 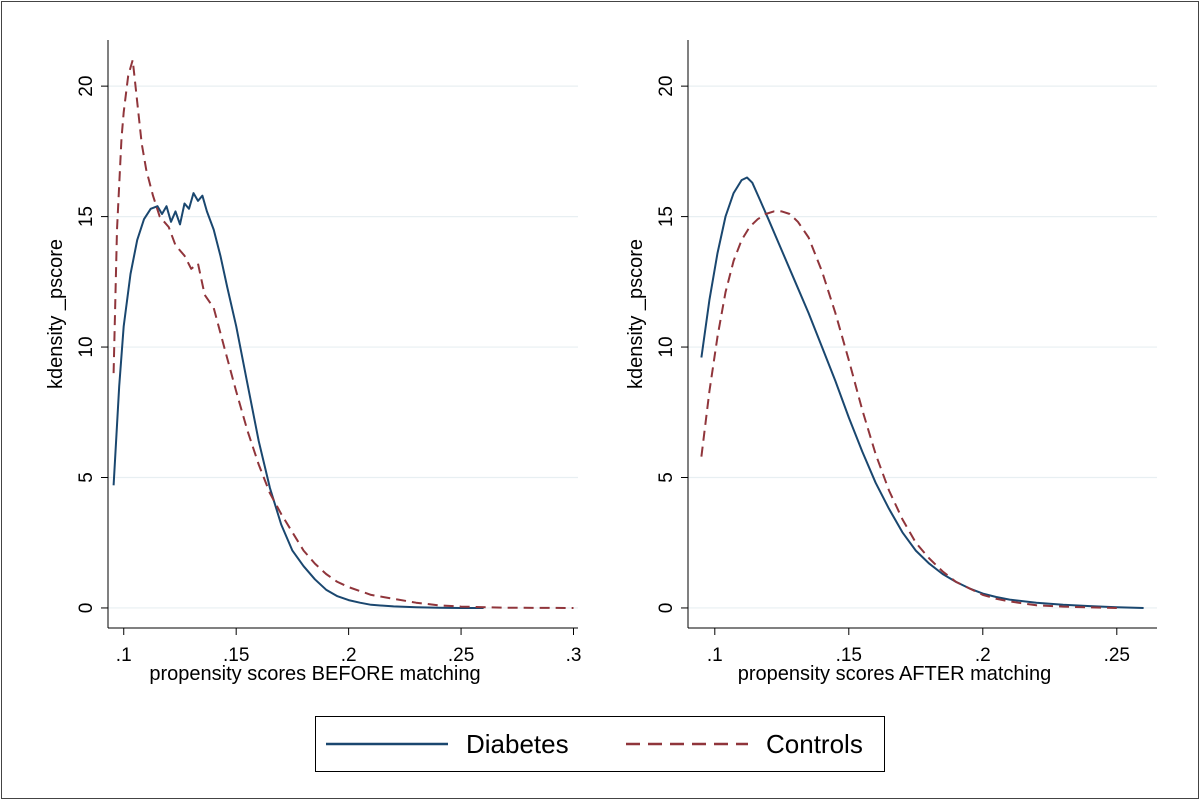 What do you see at coordinates (600, 744) in the screenshot?
I see `legend: Diabetes Controls` at bounding box center [600, 744].